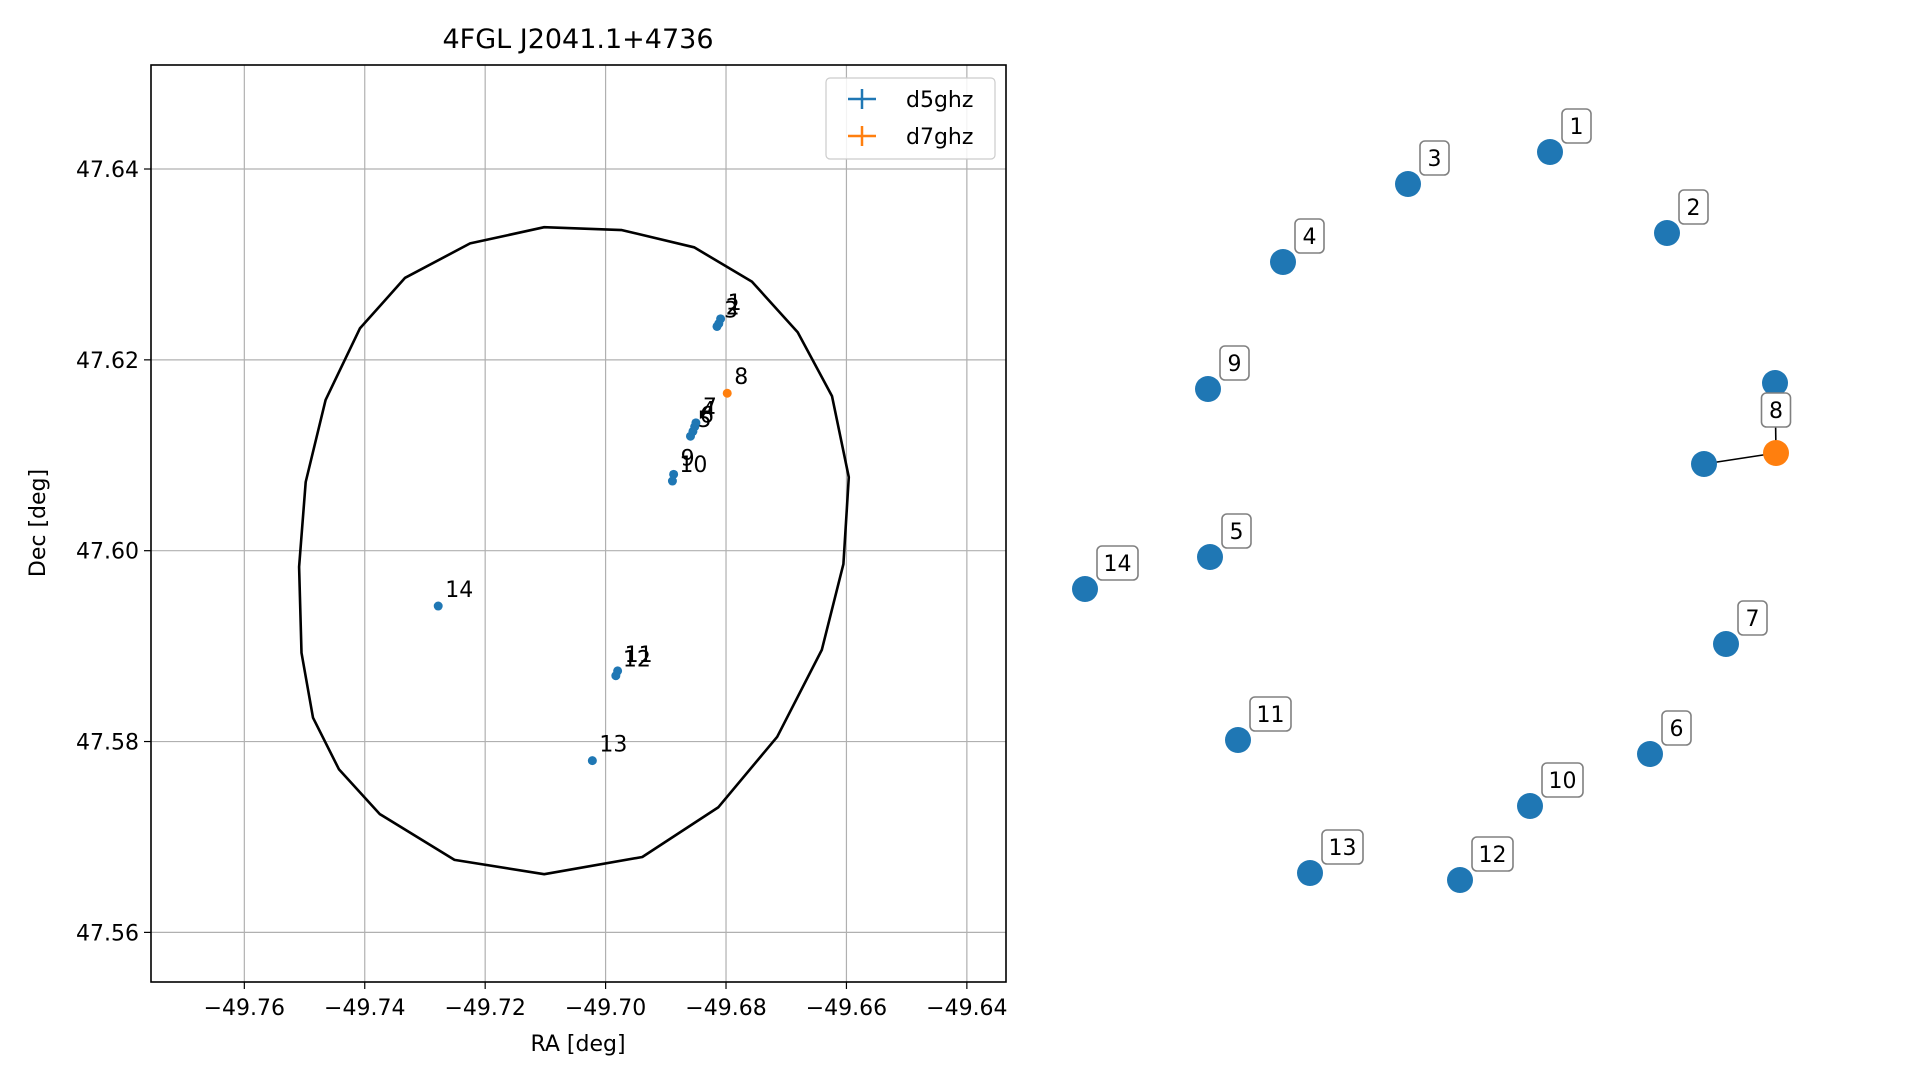 The width and height of the screenshot is (1919, 1080). What do you see at coordinates (107, 170) in the screenshot?
I see `y-tick-label: 47.64` at bounding box center [107, 170].